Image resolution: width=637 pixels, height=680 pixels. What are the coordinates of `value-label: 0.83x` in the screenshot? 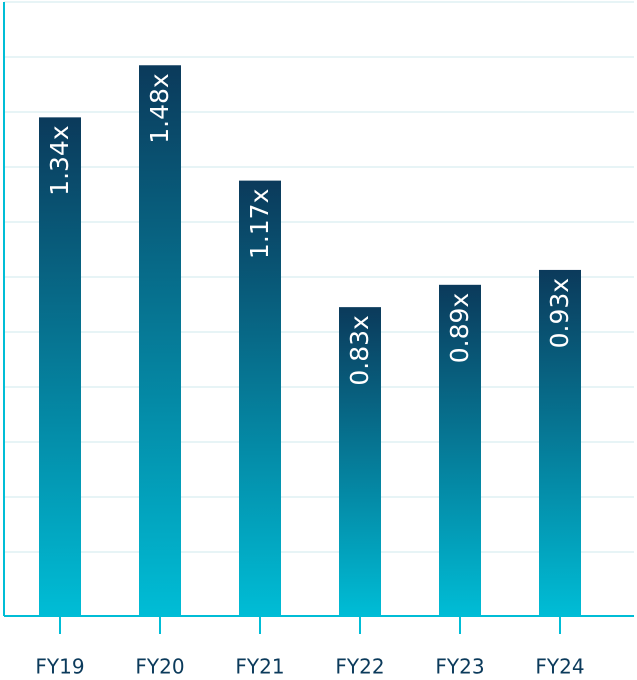 It's located at (359, 350).